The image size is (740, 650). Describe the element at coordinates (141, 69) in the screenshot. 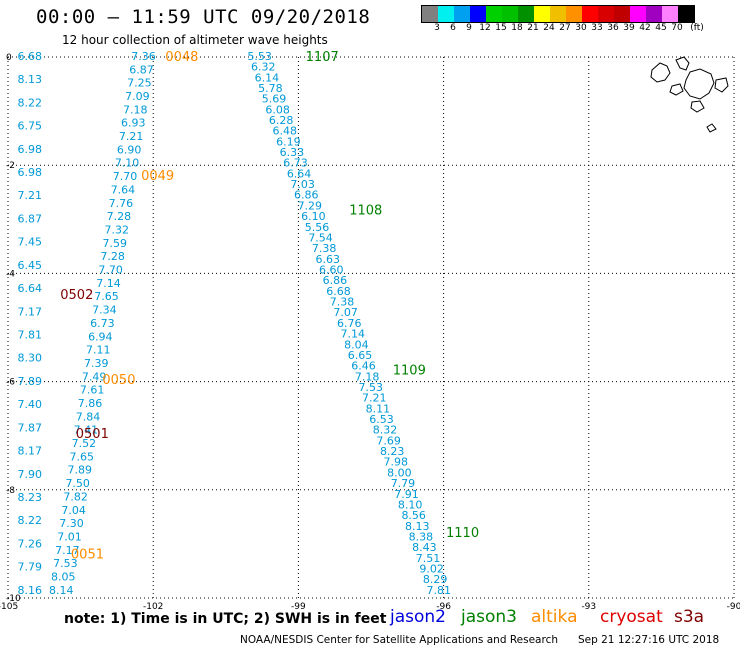

I see `wave-height-value: 6.87` at that location.